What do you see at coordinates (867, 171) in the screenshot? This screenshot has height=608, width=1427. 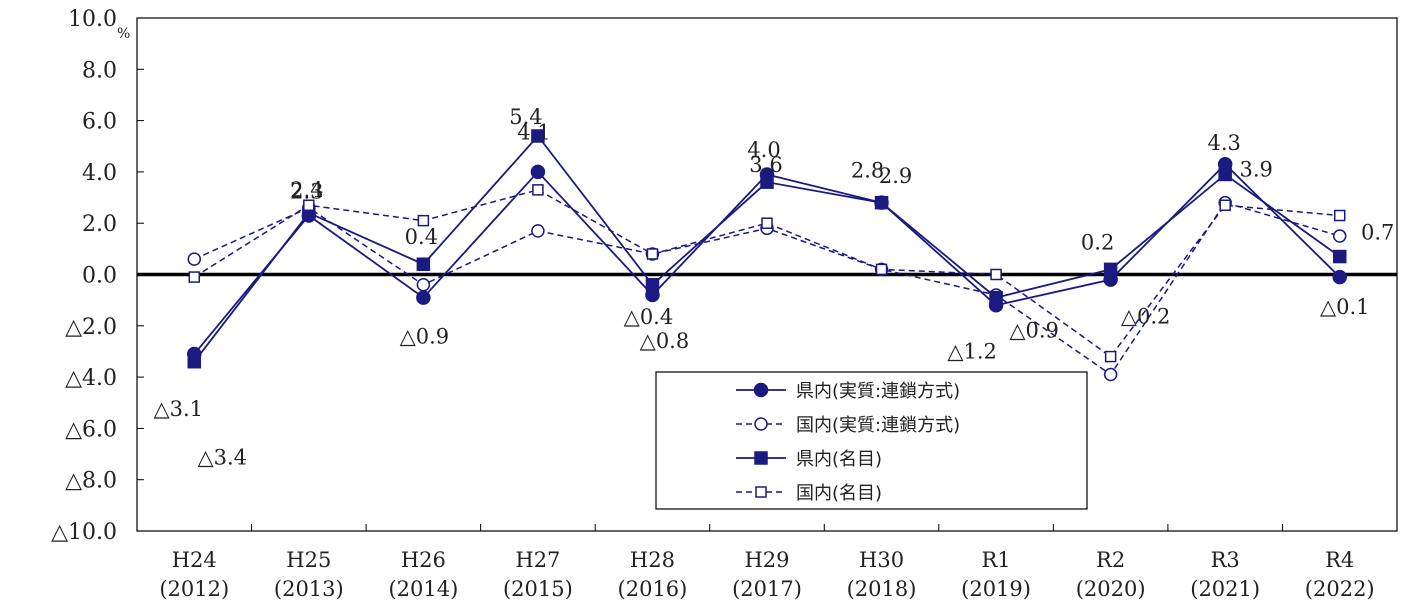 I see `data-label: 2.8` at bounding box center [867, 171].